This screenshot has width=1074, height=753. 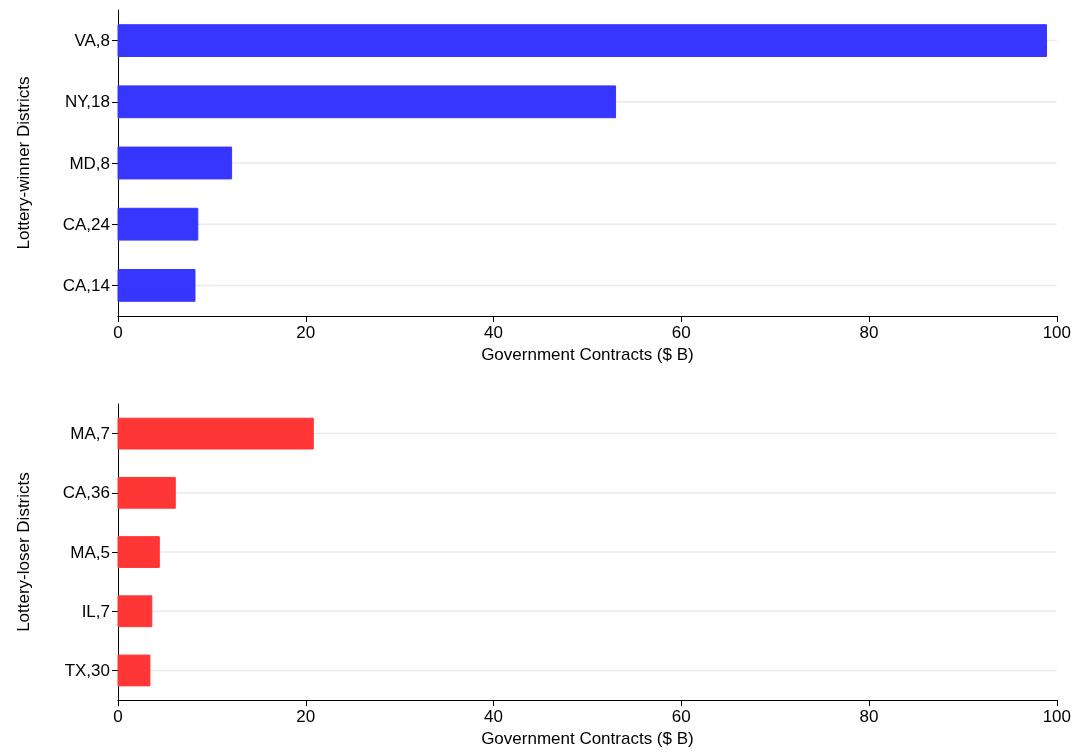 I want to click on y-tick-label: MA,7, so click(x=90, y=434).